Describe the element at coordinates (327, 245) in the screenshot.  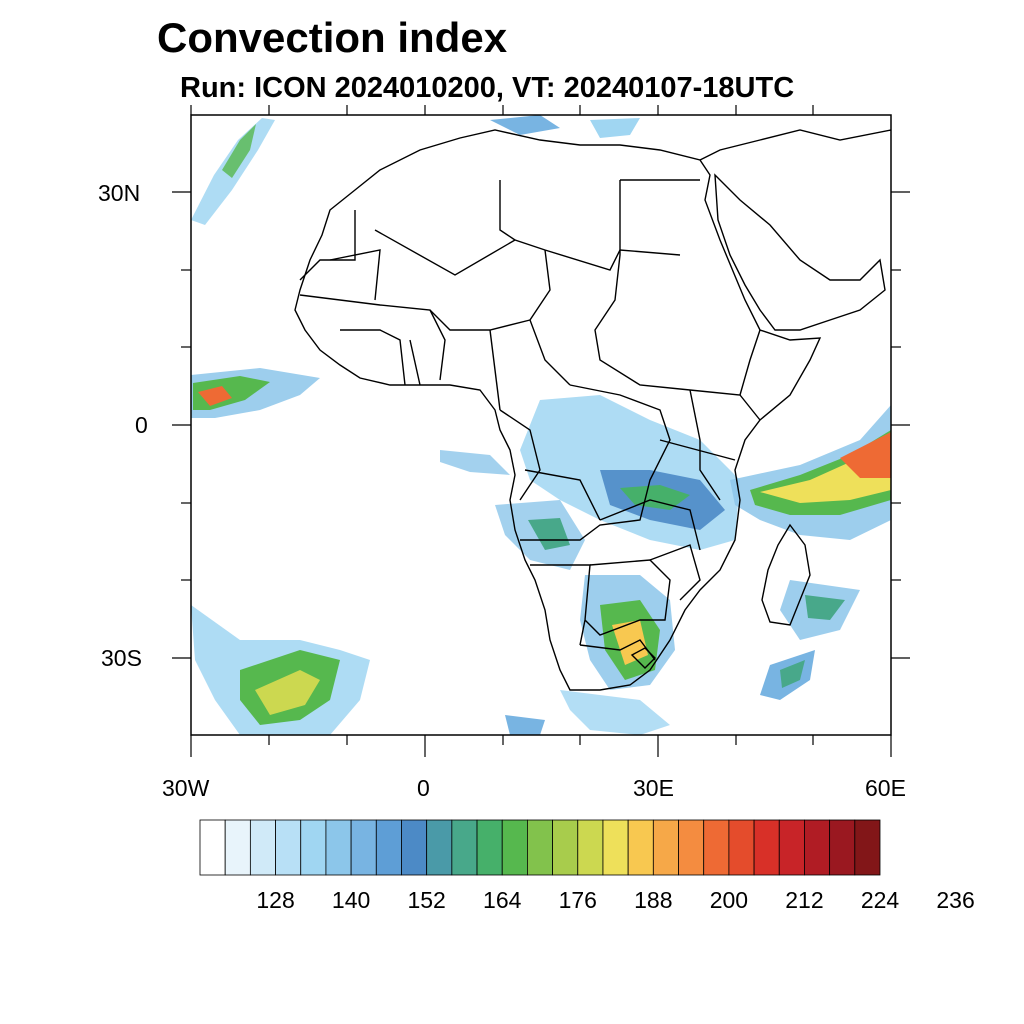
I see `border-north` at that location.